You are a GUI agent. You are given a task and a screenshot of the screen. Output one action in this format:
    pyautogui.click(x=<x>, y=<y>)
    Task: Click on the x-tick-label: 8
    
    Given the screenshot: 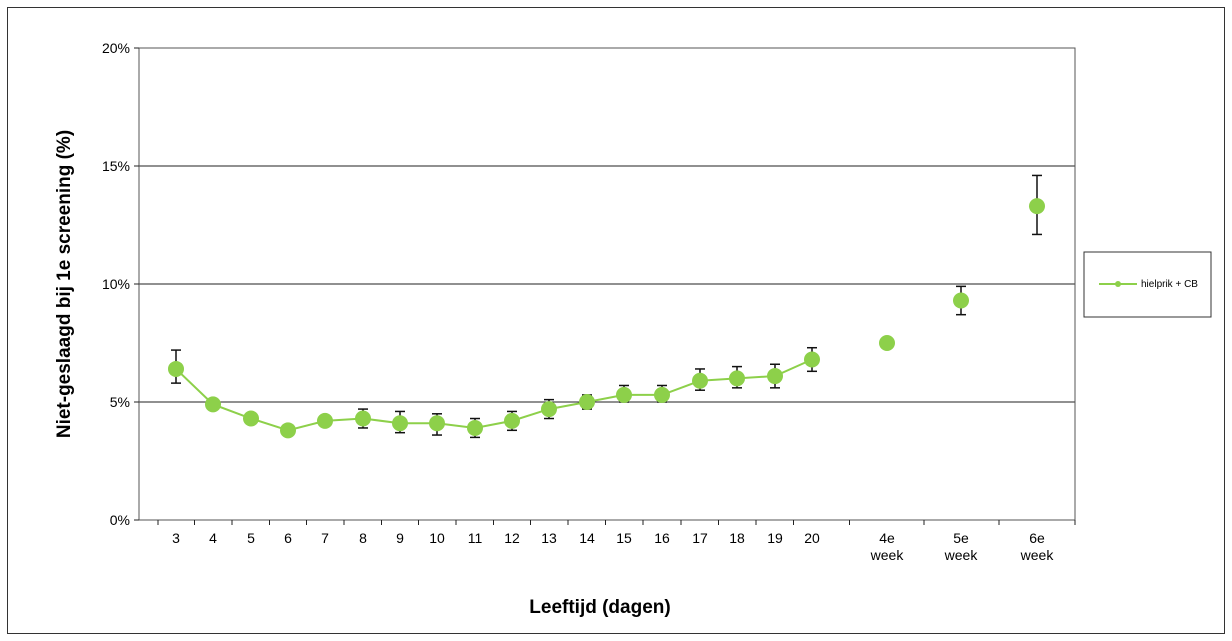 What is the action you would take?
    pyautogui.click(x=363, y=538)
    